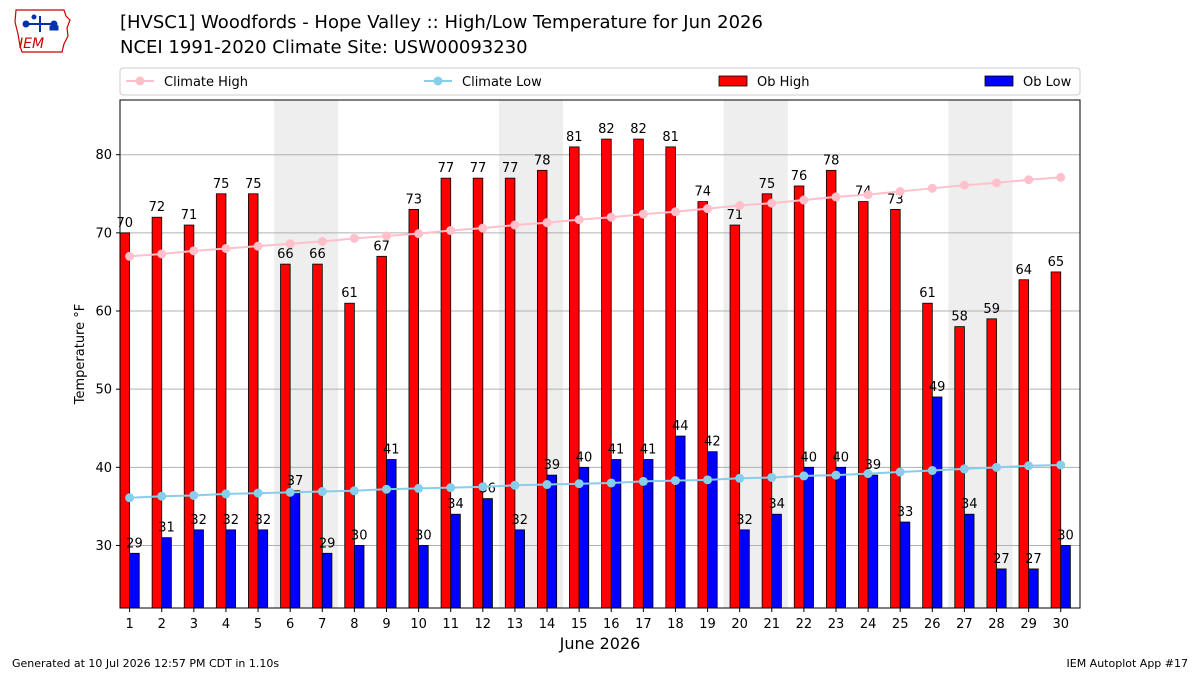 This screenshot has width=1200, height=675. Describe the element at coordinates (932, 624) in the screenshot. I see `x-tick-label: 26` at that location.